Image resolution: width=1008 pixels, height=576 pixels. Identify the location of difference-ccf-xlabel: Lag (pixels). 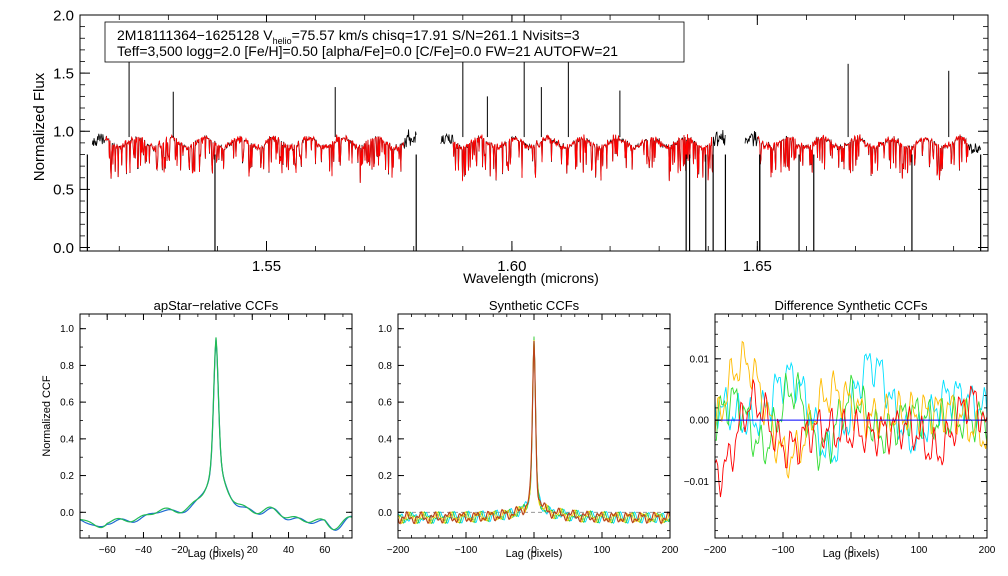
(851, 554).